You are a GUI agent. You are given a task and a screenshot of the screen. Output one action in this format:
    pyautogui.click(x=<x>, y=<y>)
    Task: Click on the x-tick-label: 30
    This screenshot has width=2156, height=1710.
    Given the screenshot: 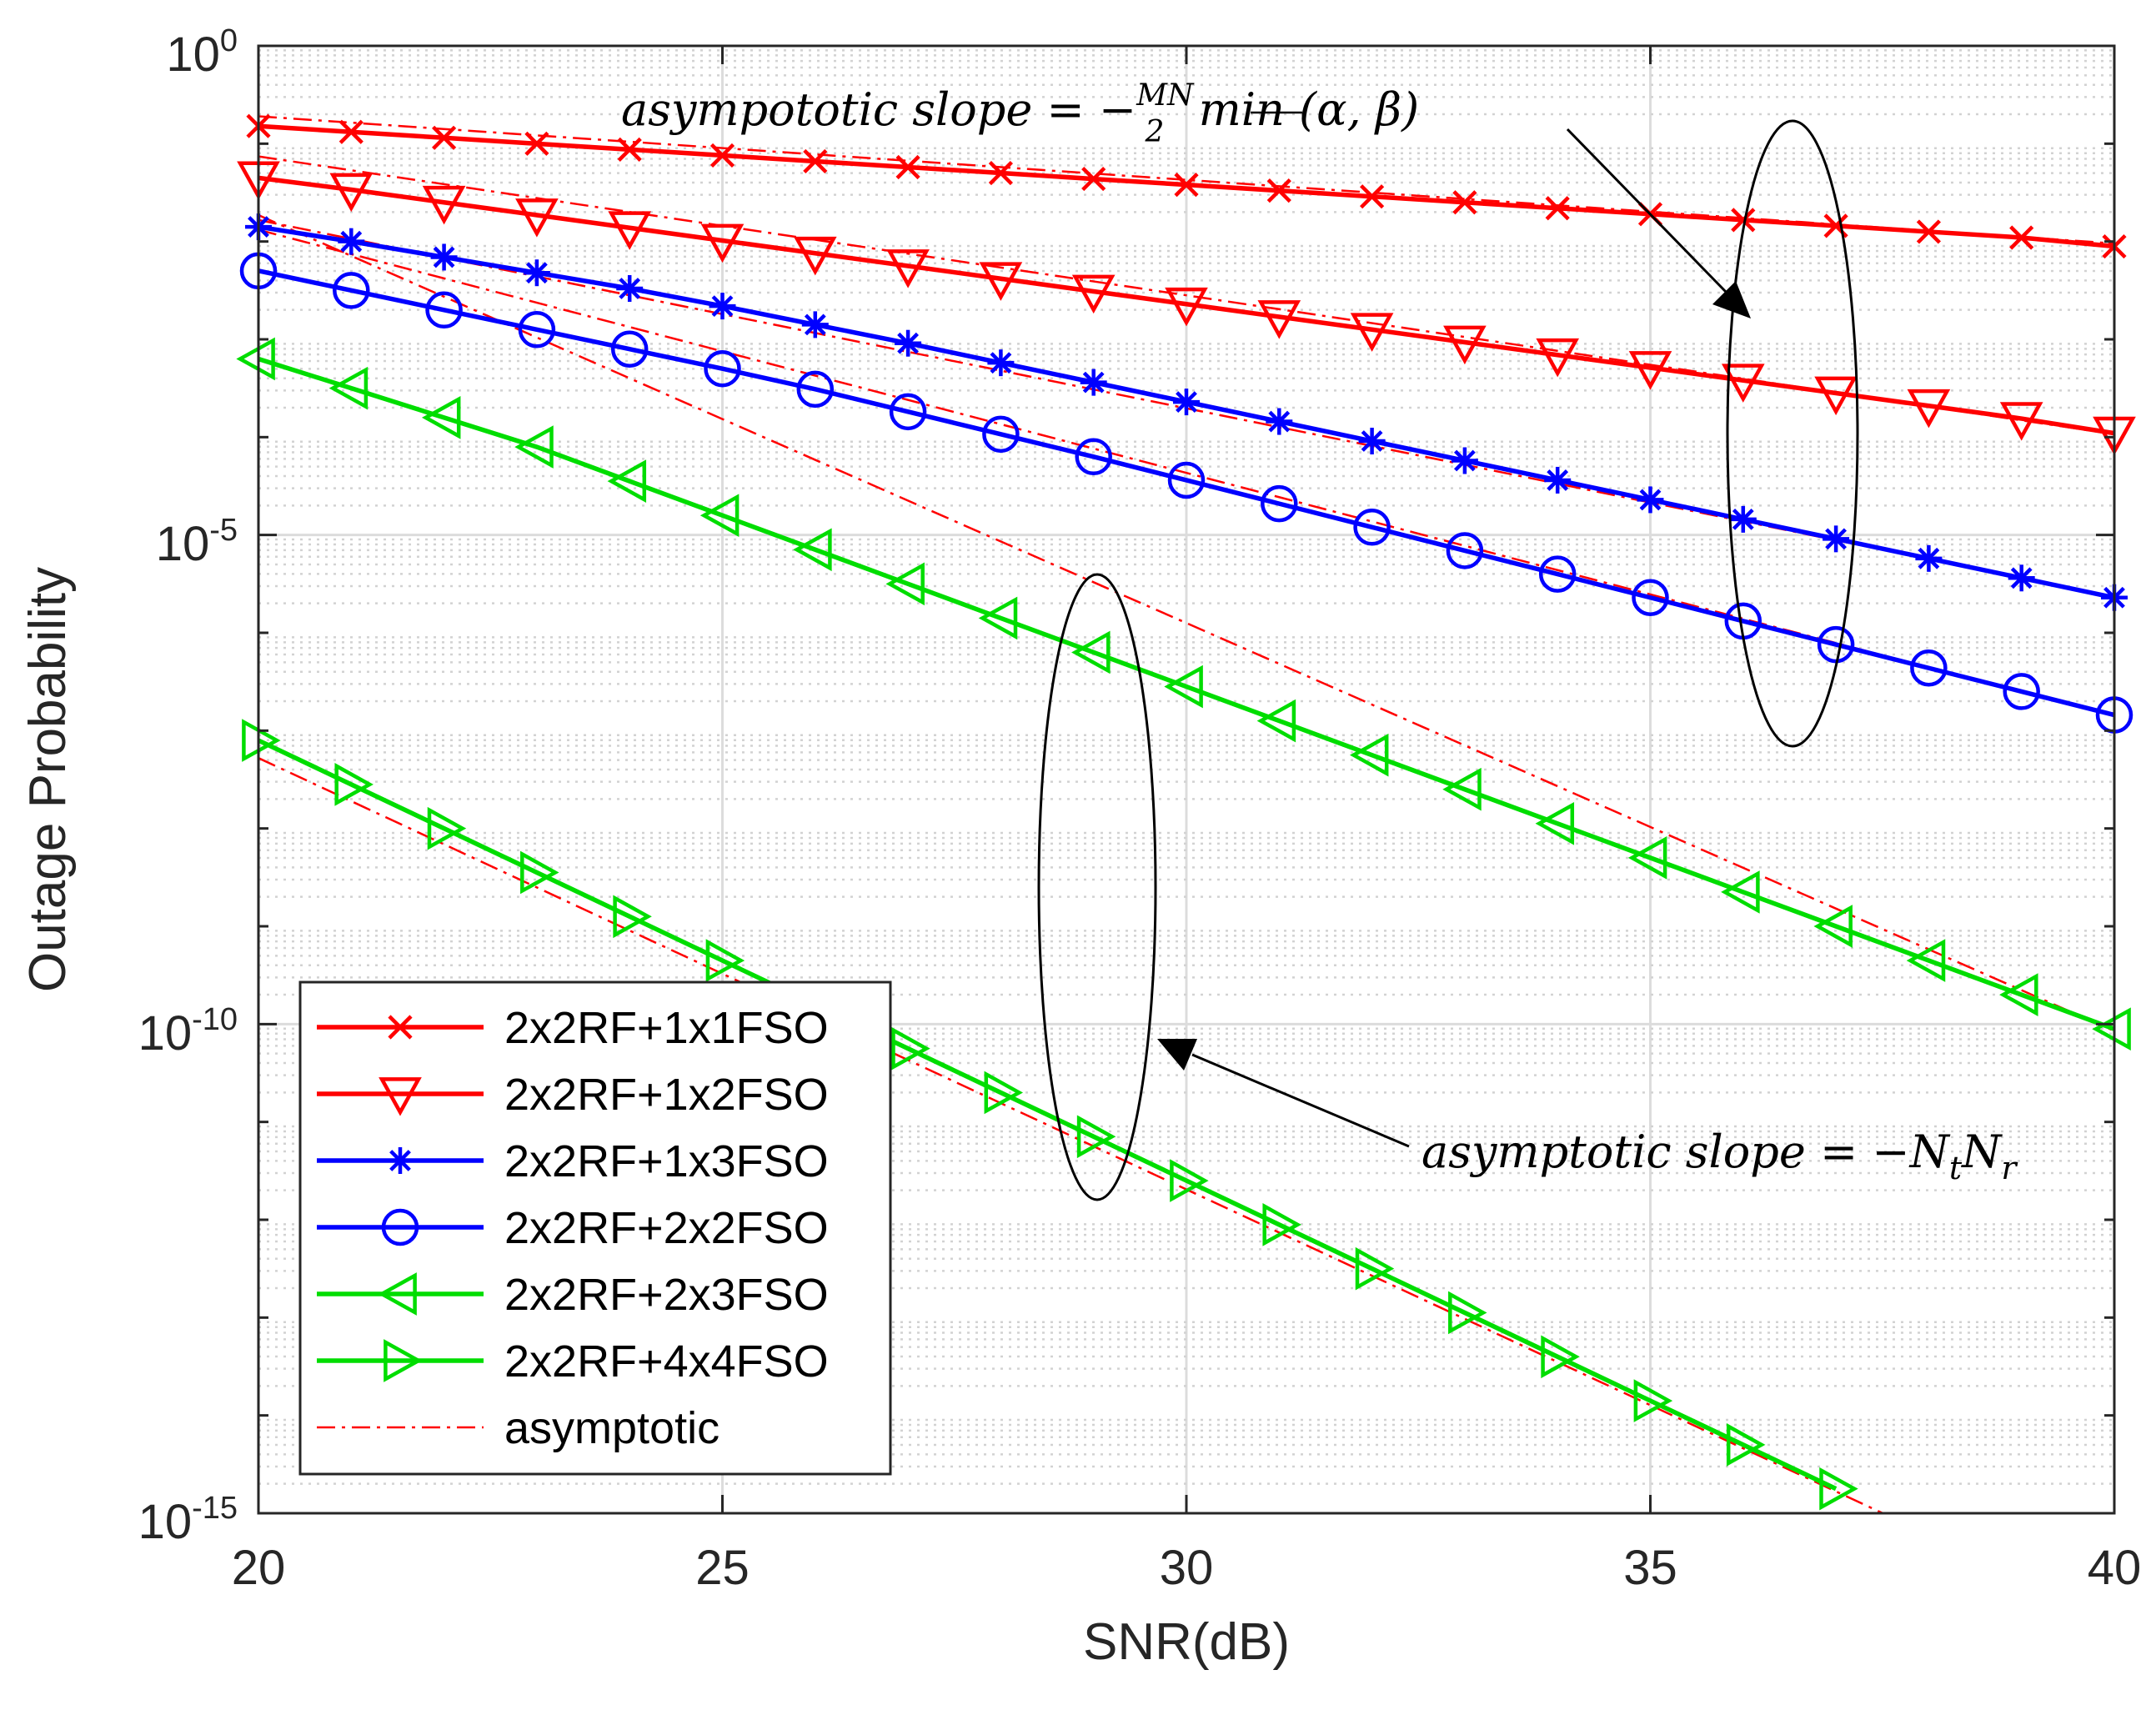 What is the action you would take?
    pyautogui.click(x=1187, y=1568)
    